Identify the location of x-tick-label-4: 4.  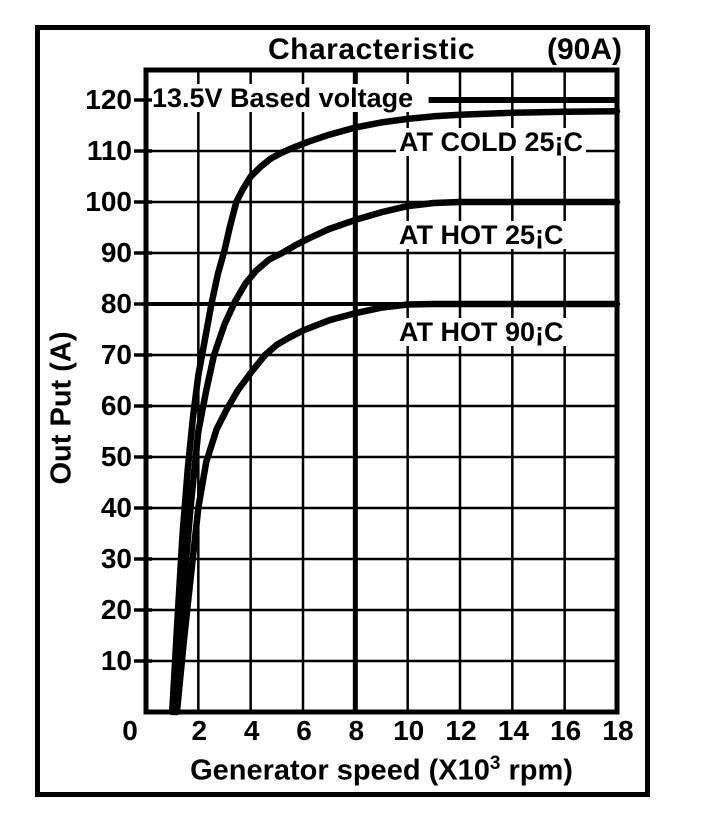
(251, 730).